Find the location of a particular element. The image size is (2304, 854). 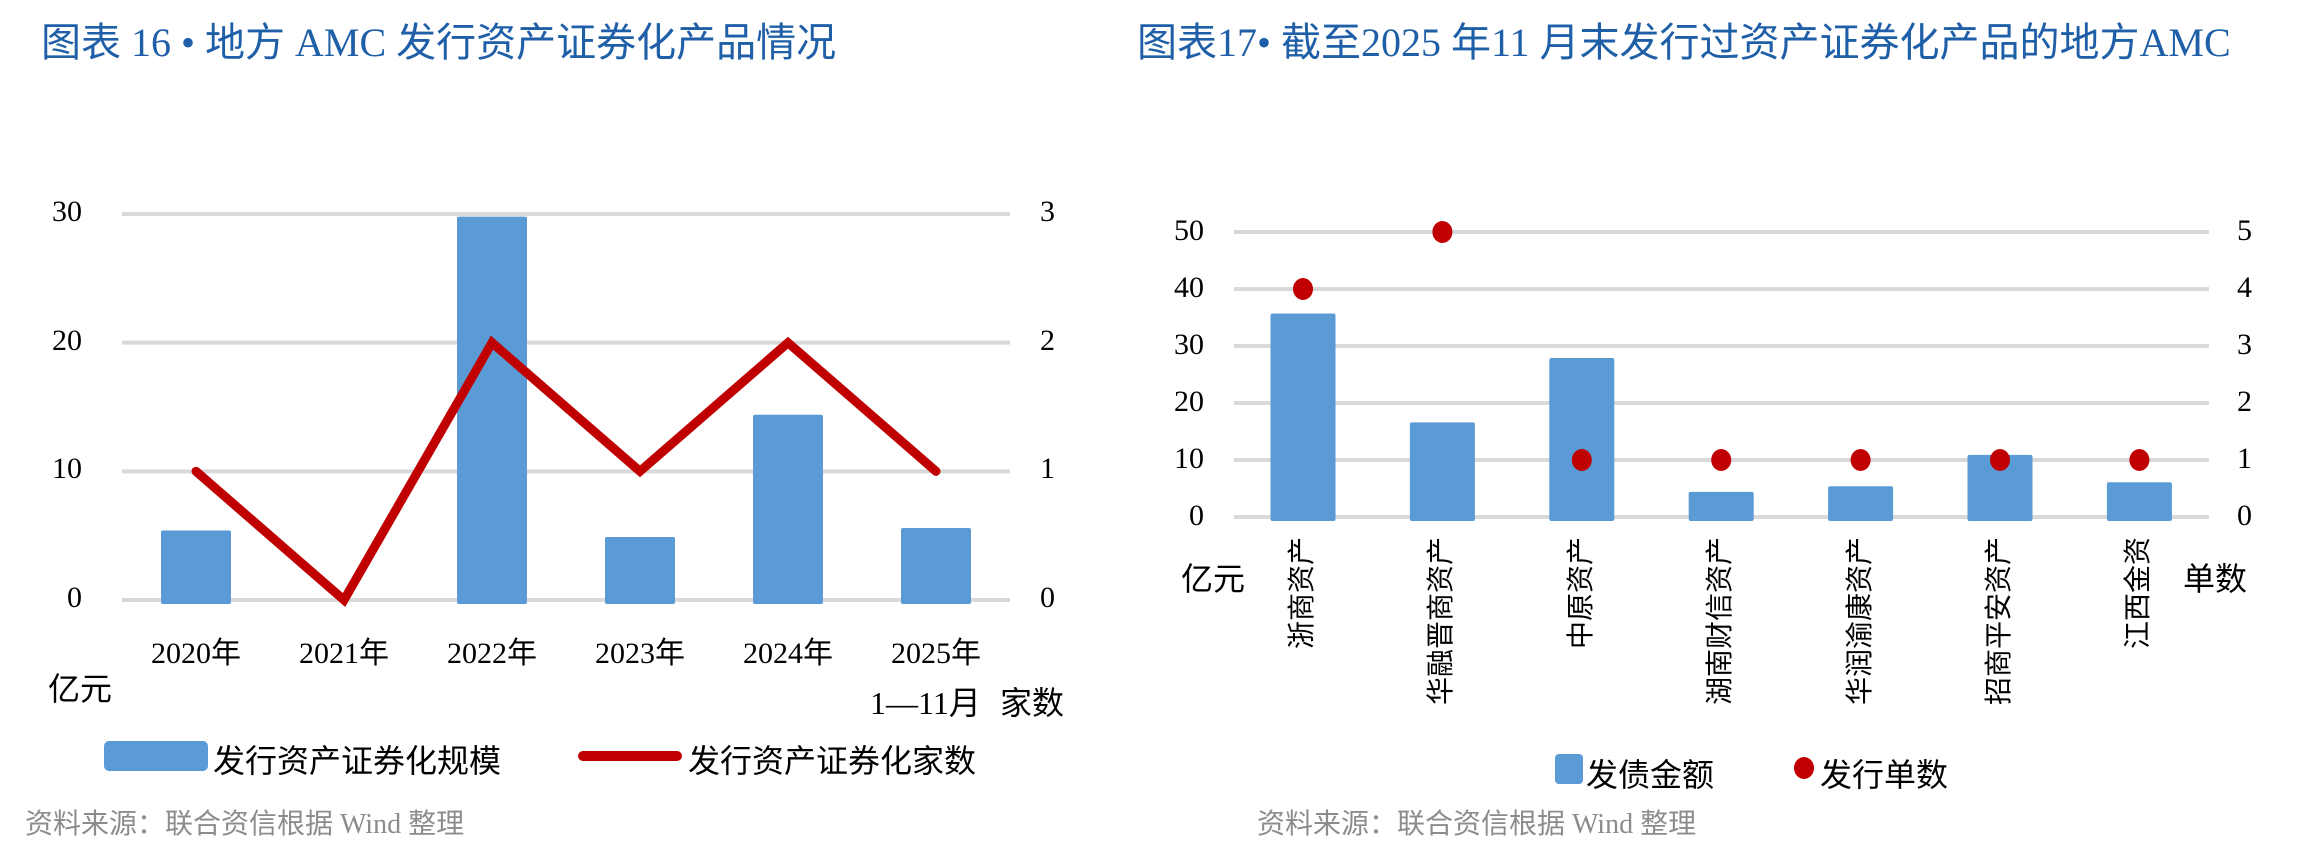

legend-line-label: 发行资产证券化家数 is located at coordinates (832, 761).